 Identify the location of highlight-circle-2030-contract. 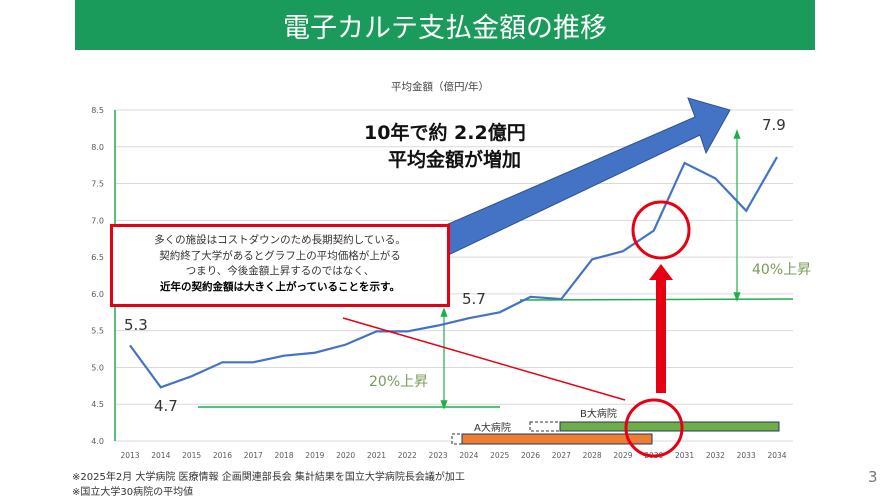
(654, 428).